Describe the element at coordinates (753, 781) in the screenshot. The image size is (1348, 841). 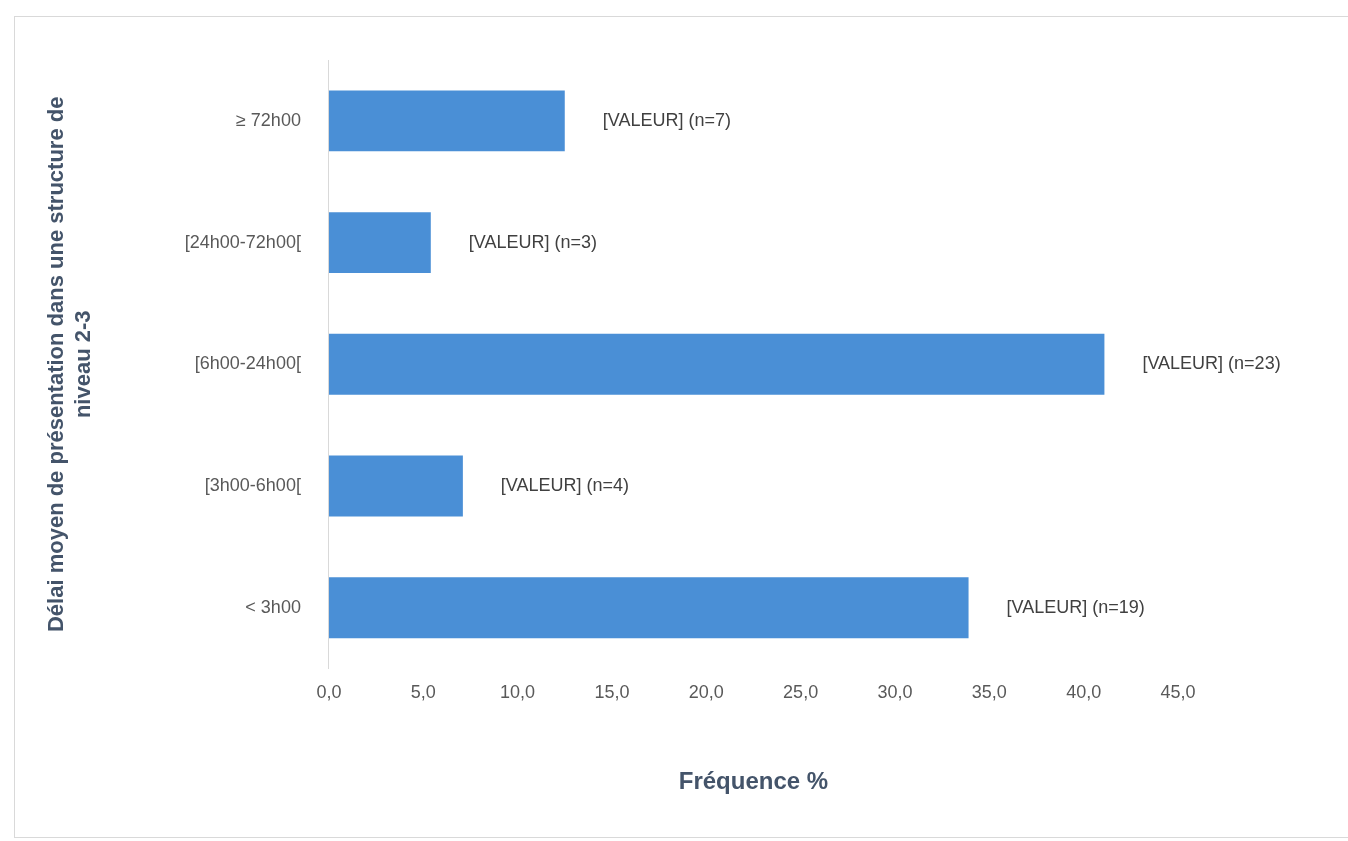
I see `x-axis-title: Fréquence %` at that location.